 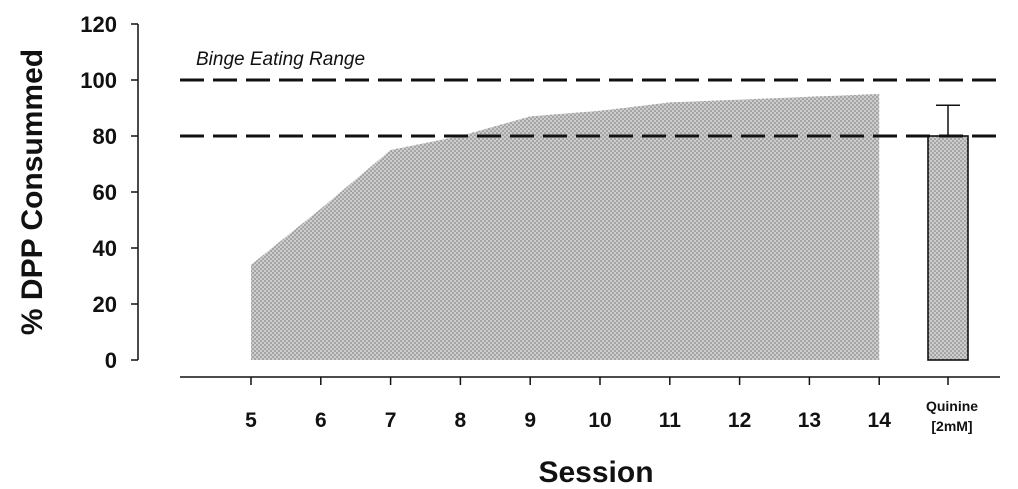 What do you see at coordinates (32, 192) in the screenshot?
I see `y-axis-title: % DPP Consummed` at bounding box center [32, 192].